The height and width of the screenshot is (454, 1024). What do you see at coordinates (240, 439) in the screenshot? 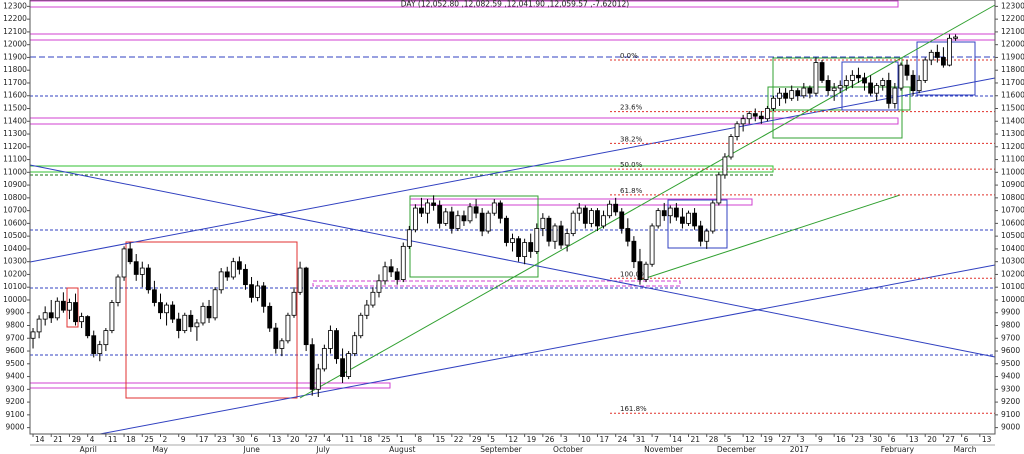
I see `x-tick-label: 30` at bounding box center [240, 439].